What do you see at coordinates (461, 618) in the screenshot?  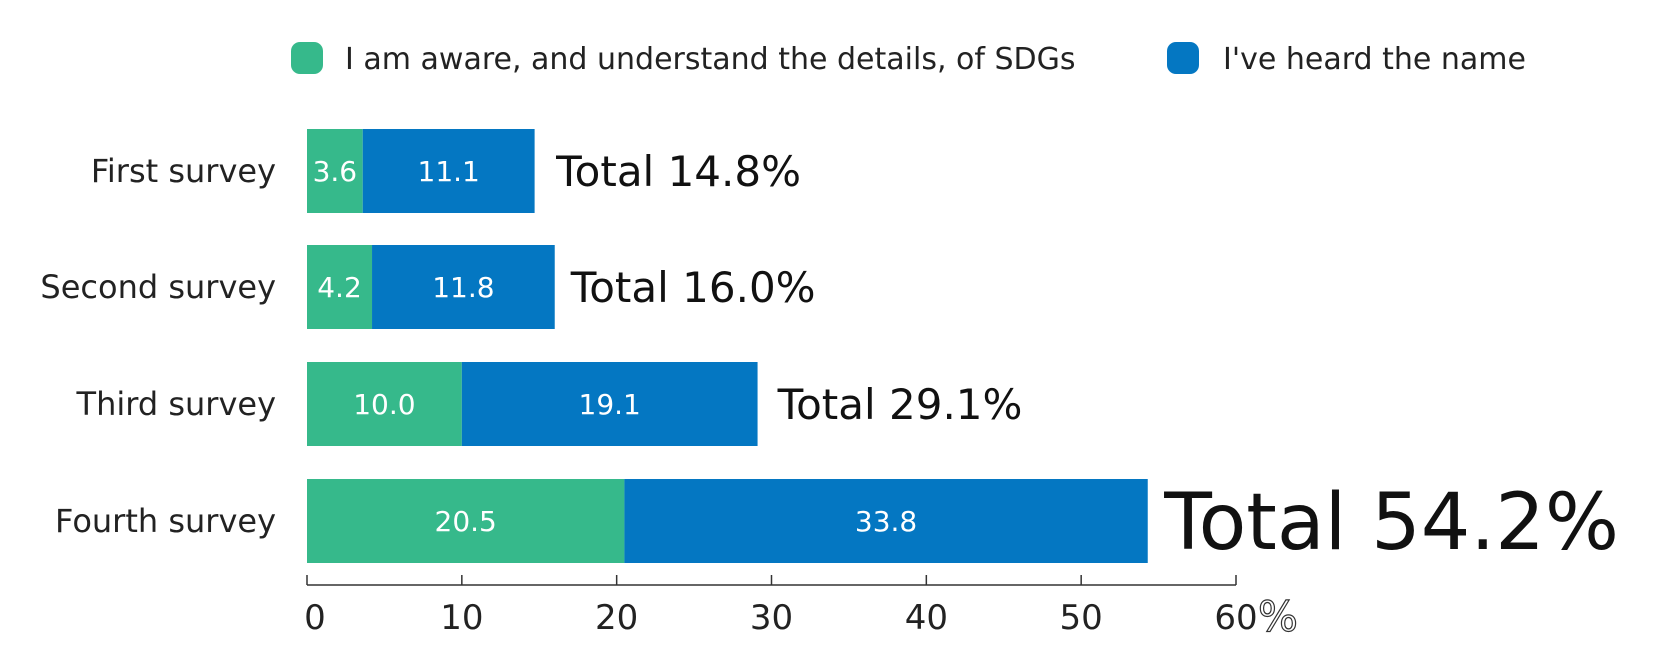 I see `x-tick-label: 10` at bounding box center [461, 618].